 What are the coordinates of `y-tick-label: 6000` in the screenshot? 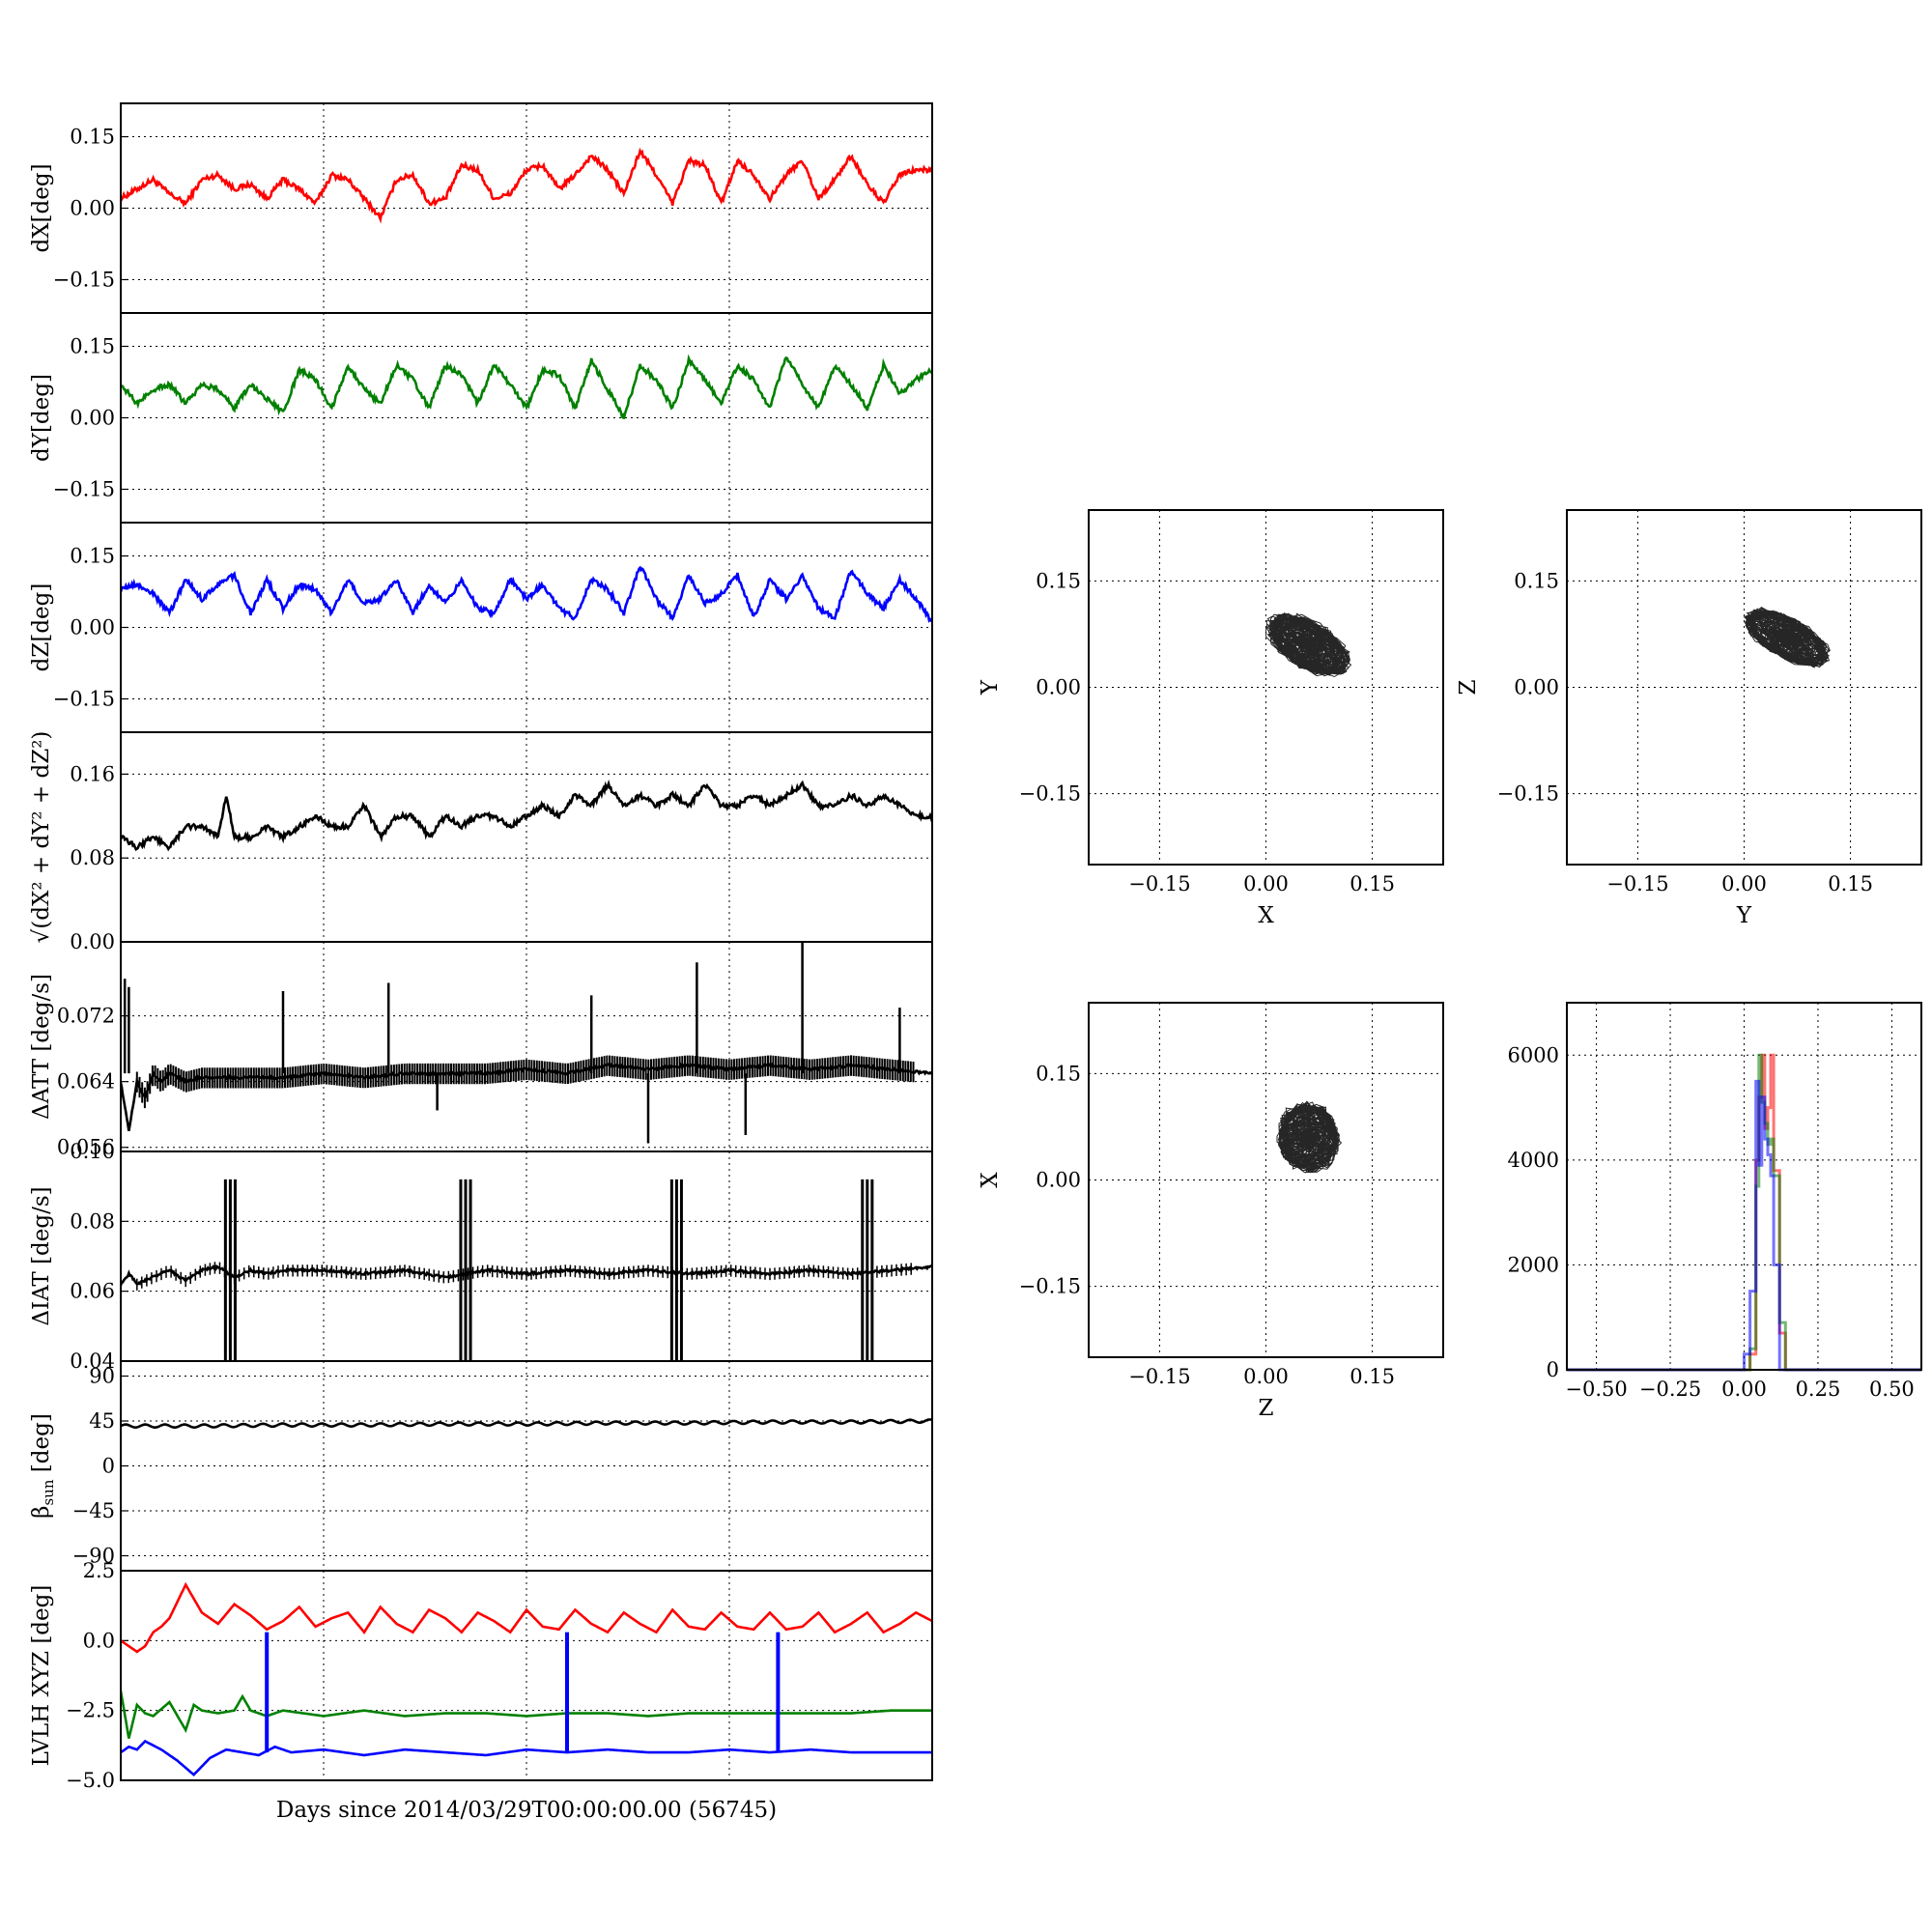 It's located at (1533, 1054).